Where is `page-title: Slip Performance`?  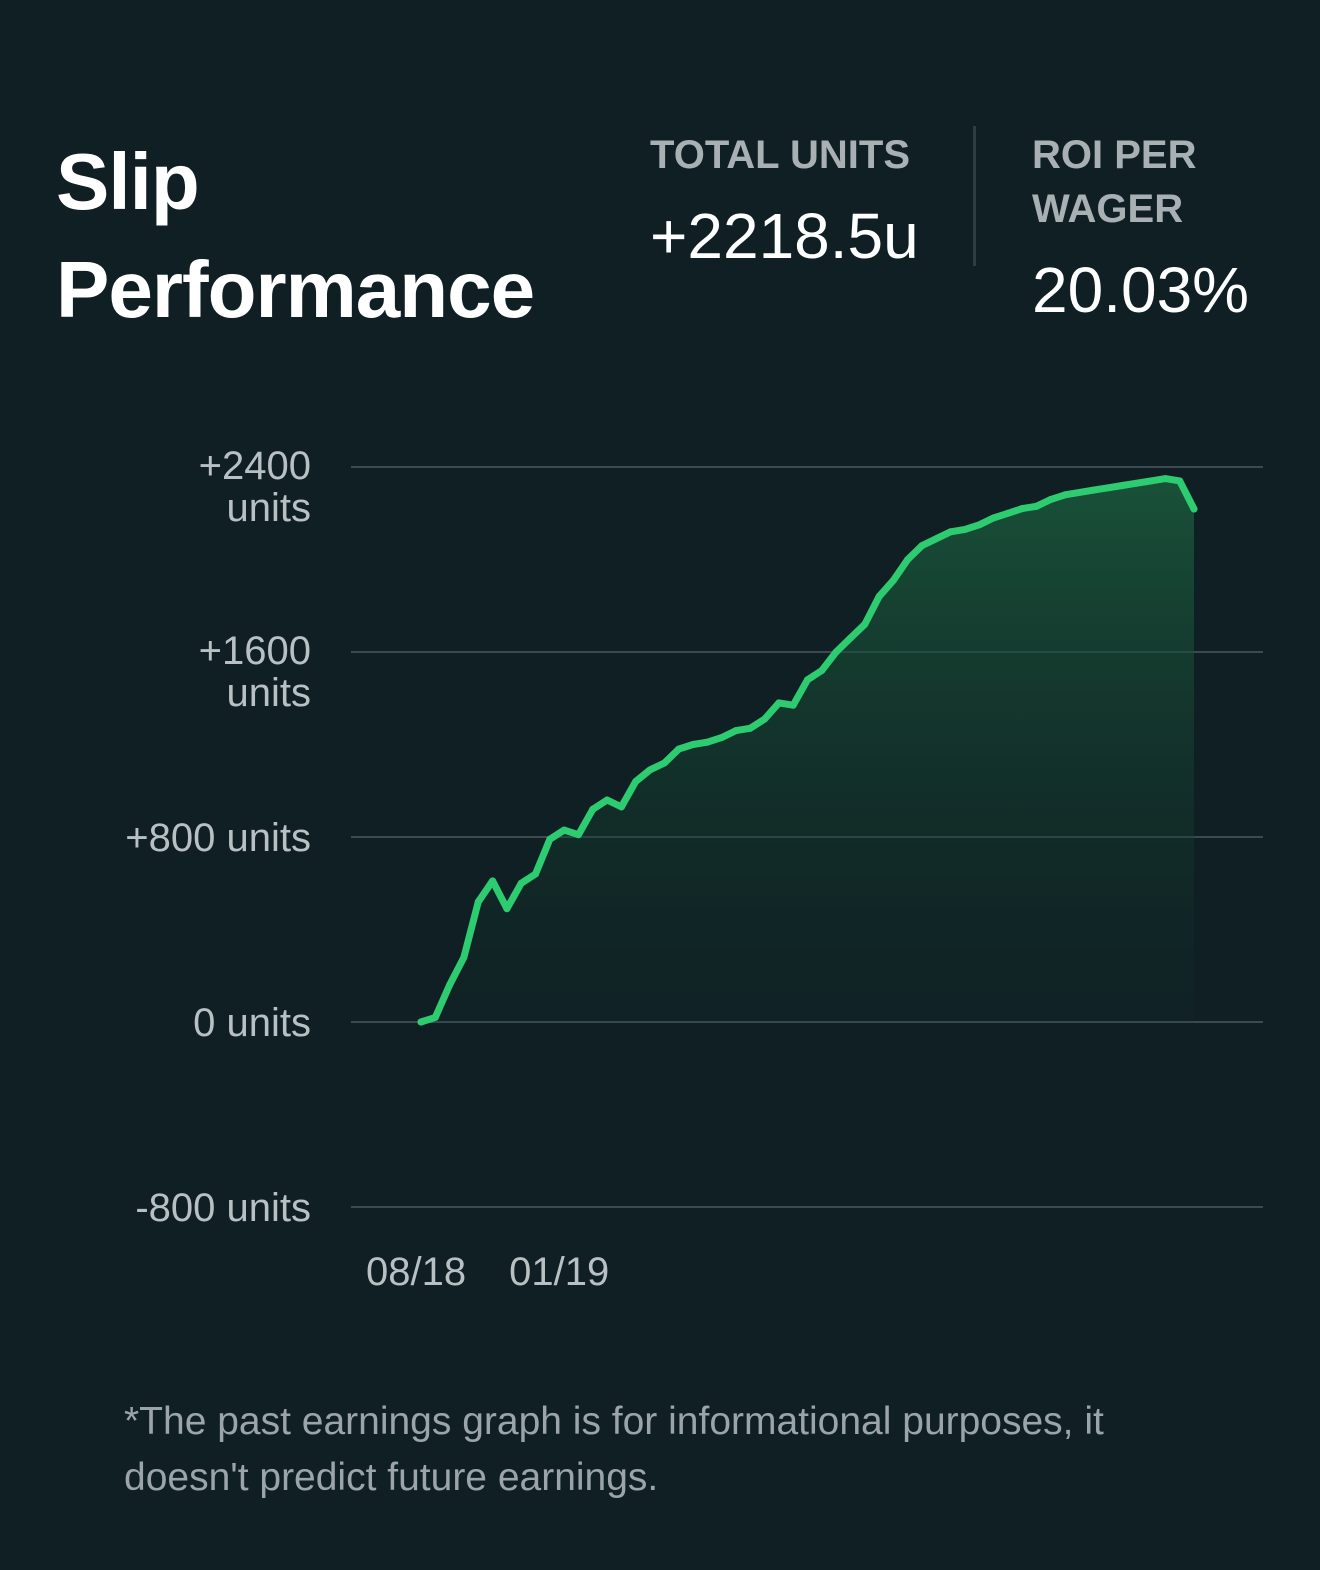 page-title: Slip Performance is located at coordinates (295, 235).